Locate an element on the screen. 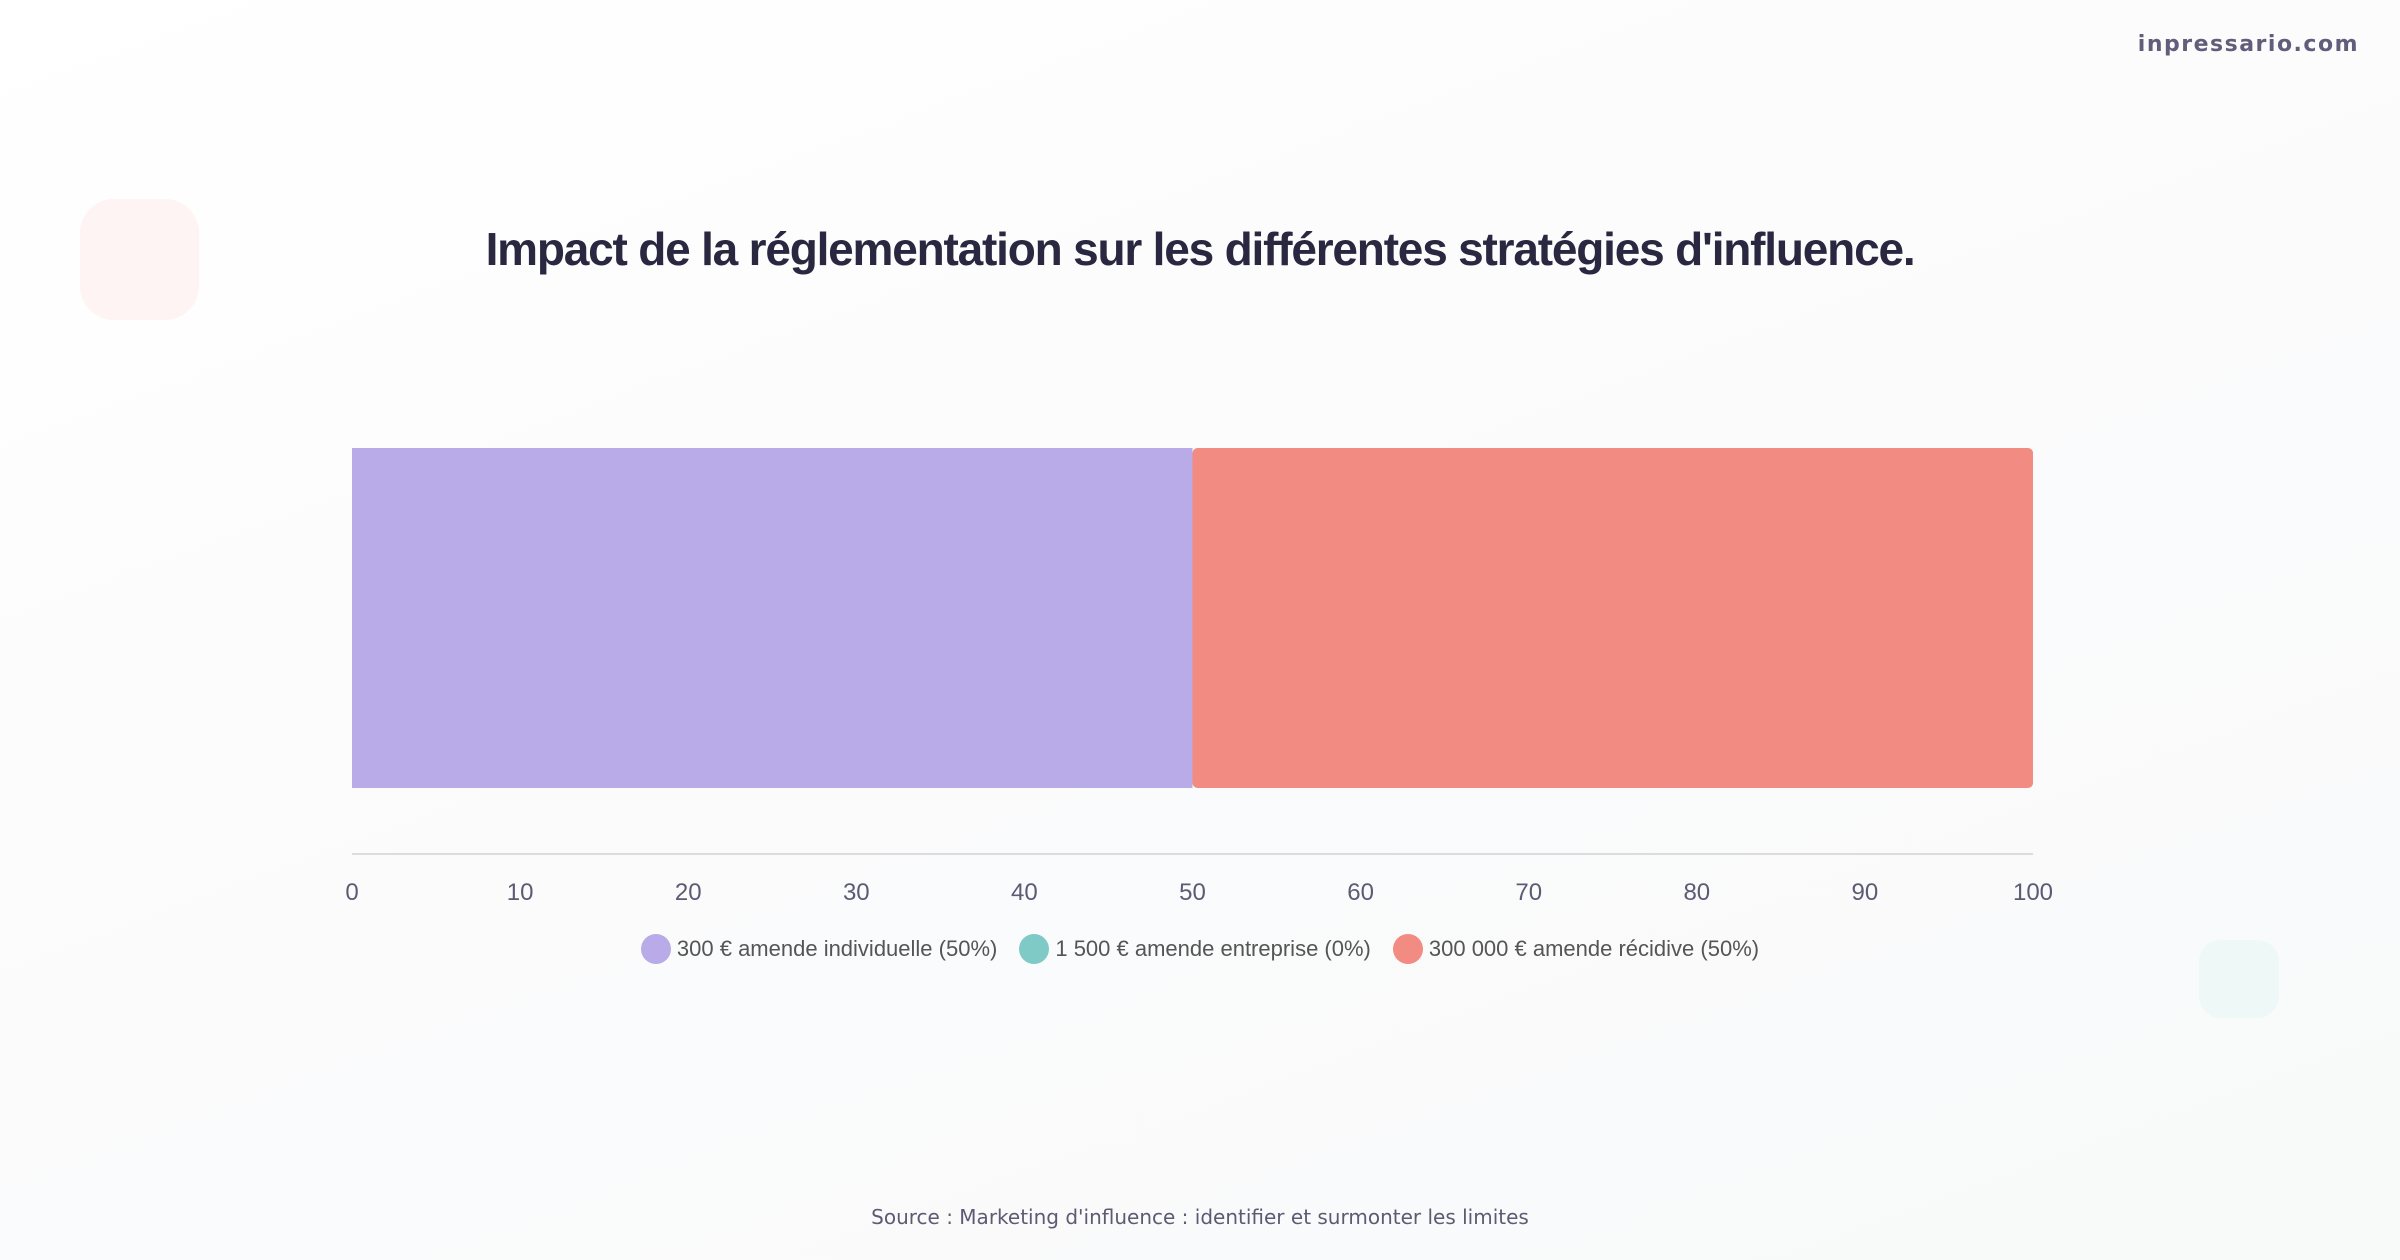 This screenshot has height=1260, width=2400. legend-item: 300 000 € amende récidive (50%) is located at coordinates (1576, 949).